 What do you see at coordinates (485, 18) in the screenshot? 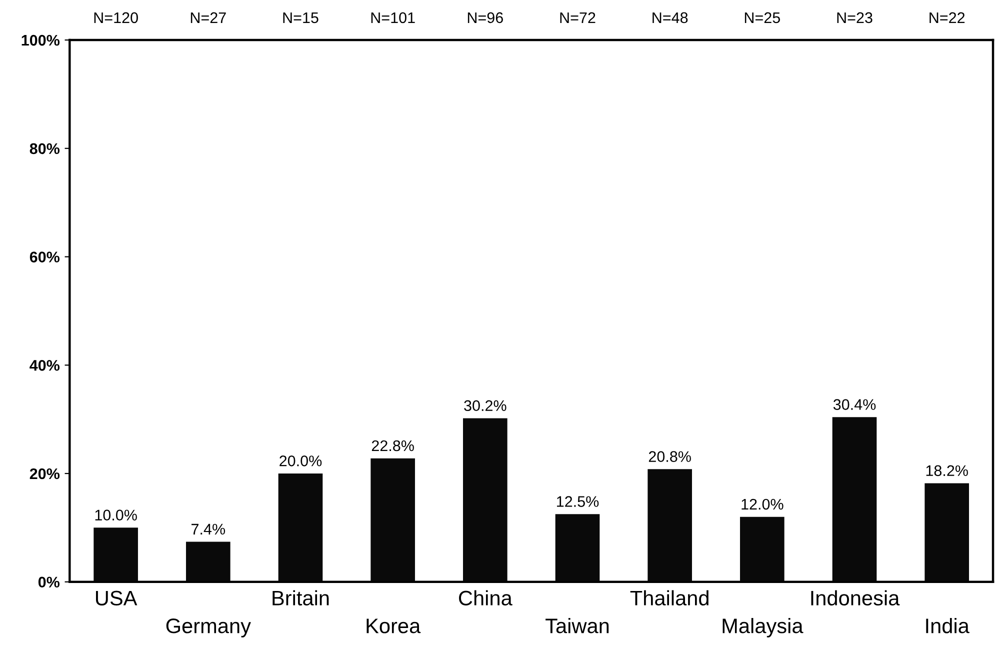
I see `text: N=96` at bounding box center [485, 18].